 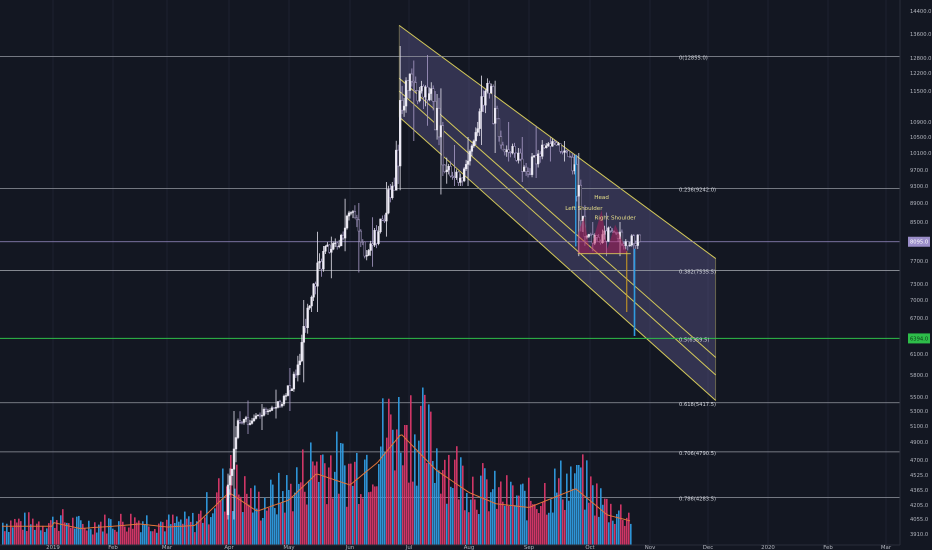 What do you see at coordinates (886, 547) in the screenshot?
I see `x-tick-label-14: Mar` at bounding box center [886, 547].